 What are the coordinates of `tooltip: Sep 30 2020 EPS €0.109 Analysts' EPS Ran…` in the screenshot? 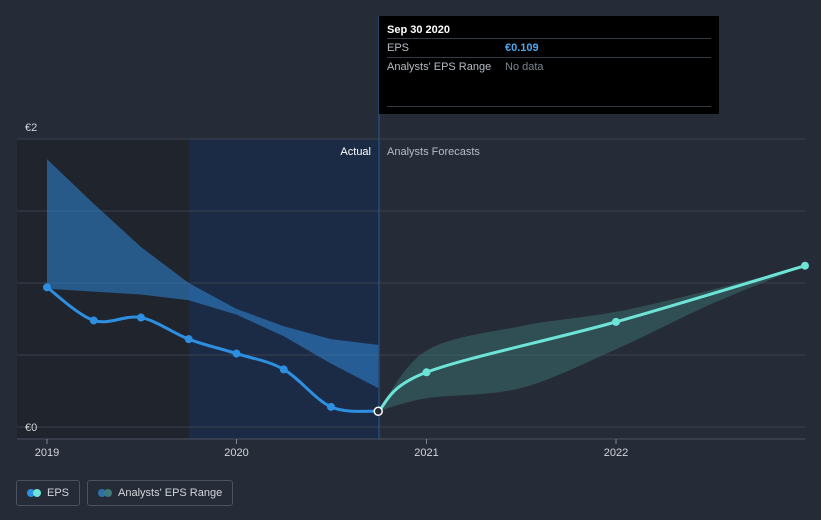 It's located at (549, 65).